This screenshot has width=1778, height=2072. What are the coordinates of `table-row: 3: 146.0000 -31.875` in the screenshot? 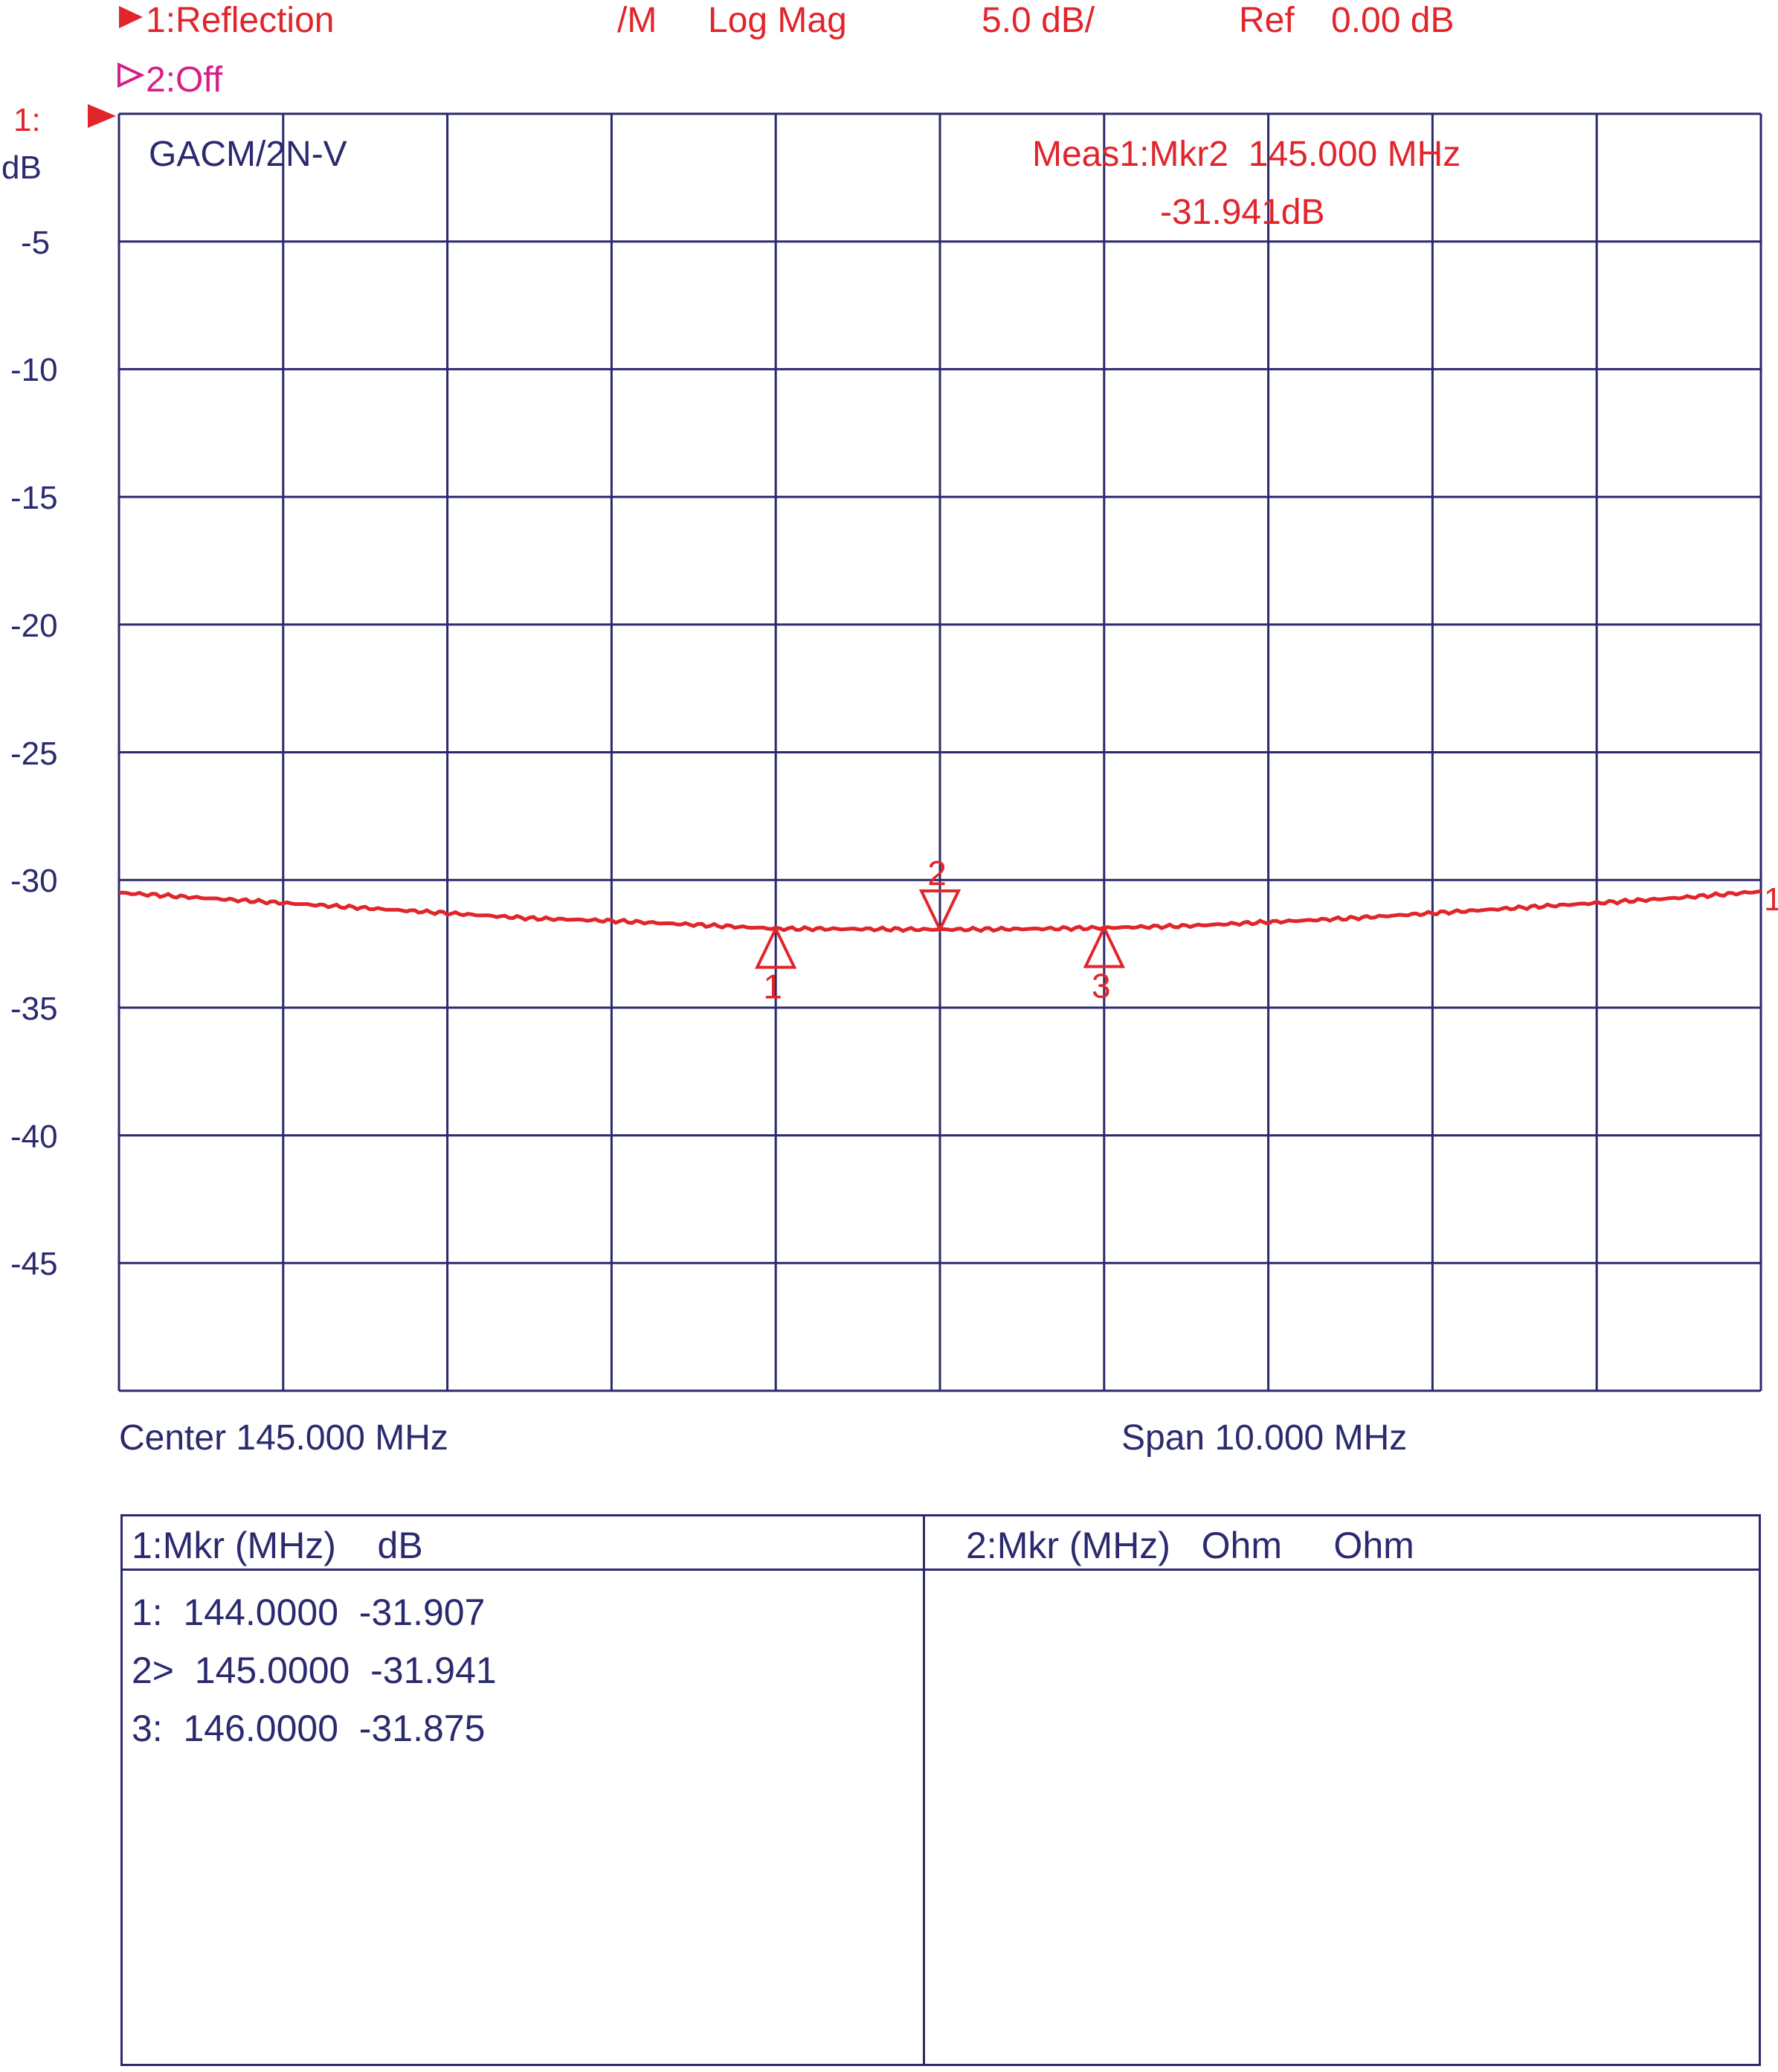 It's located at (309, 1728).